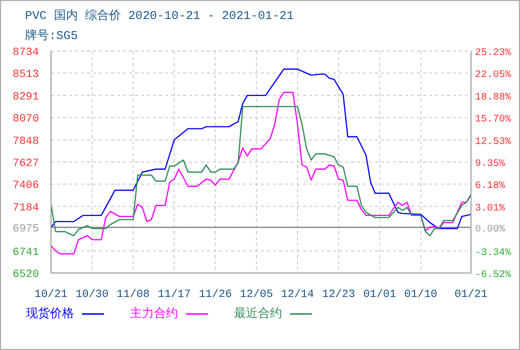 This screenshot has width=520, height=350. Describe the element at coordinates (297, 294) in the screenshot. I see `x-tick-label: 12/14` at that location.